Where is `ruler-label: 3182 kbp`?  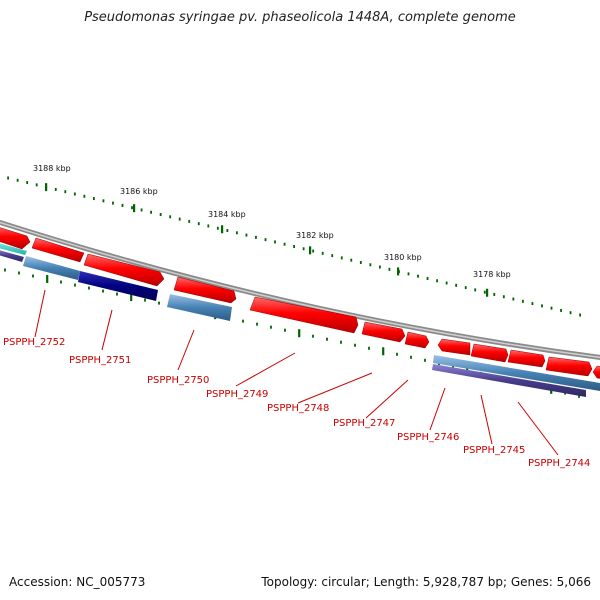 ruler-label: 3182 kbp is located at coordinates (315, 235).